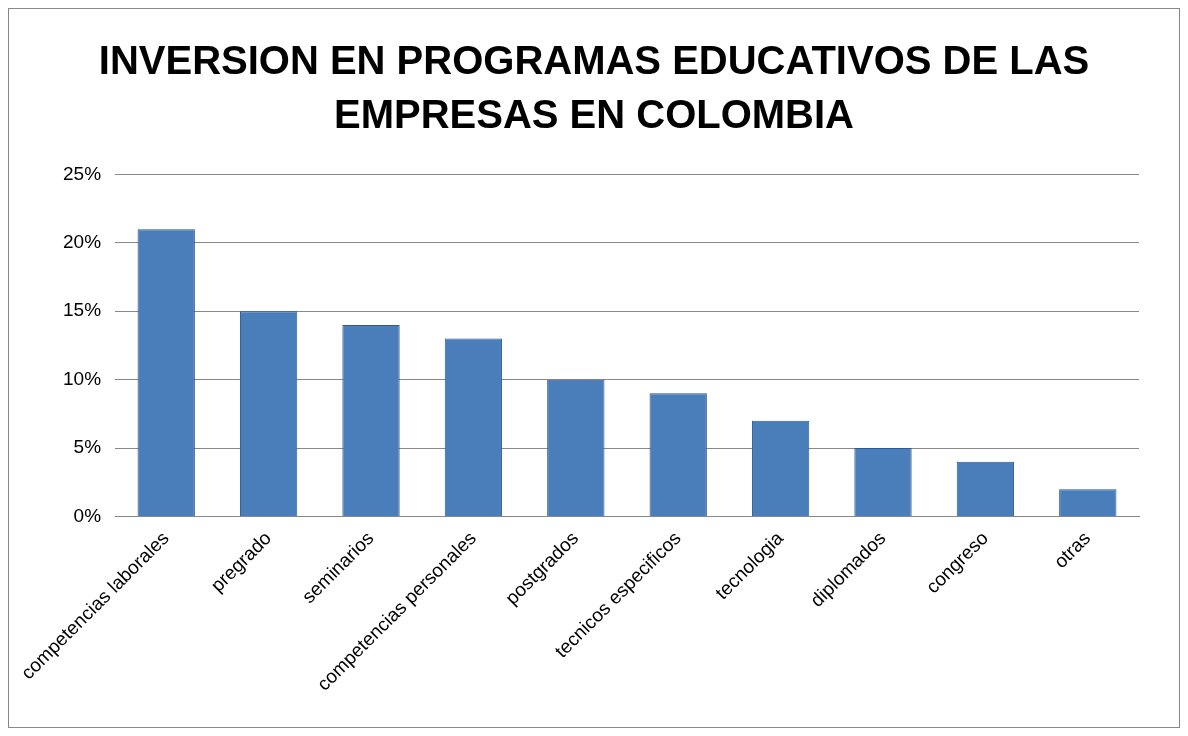 This screenshot has width=1188, height=736. What do you see at coordinates (87, 515) in the screenshot?
I see `y-tick-label: 0%` at bounding box center [87, 515].